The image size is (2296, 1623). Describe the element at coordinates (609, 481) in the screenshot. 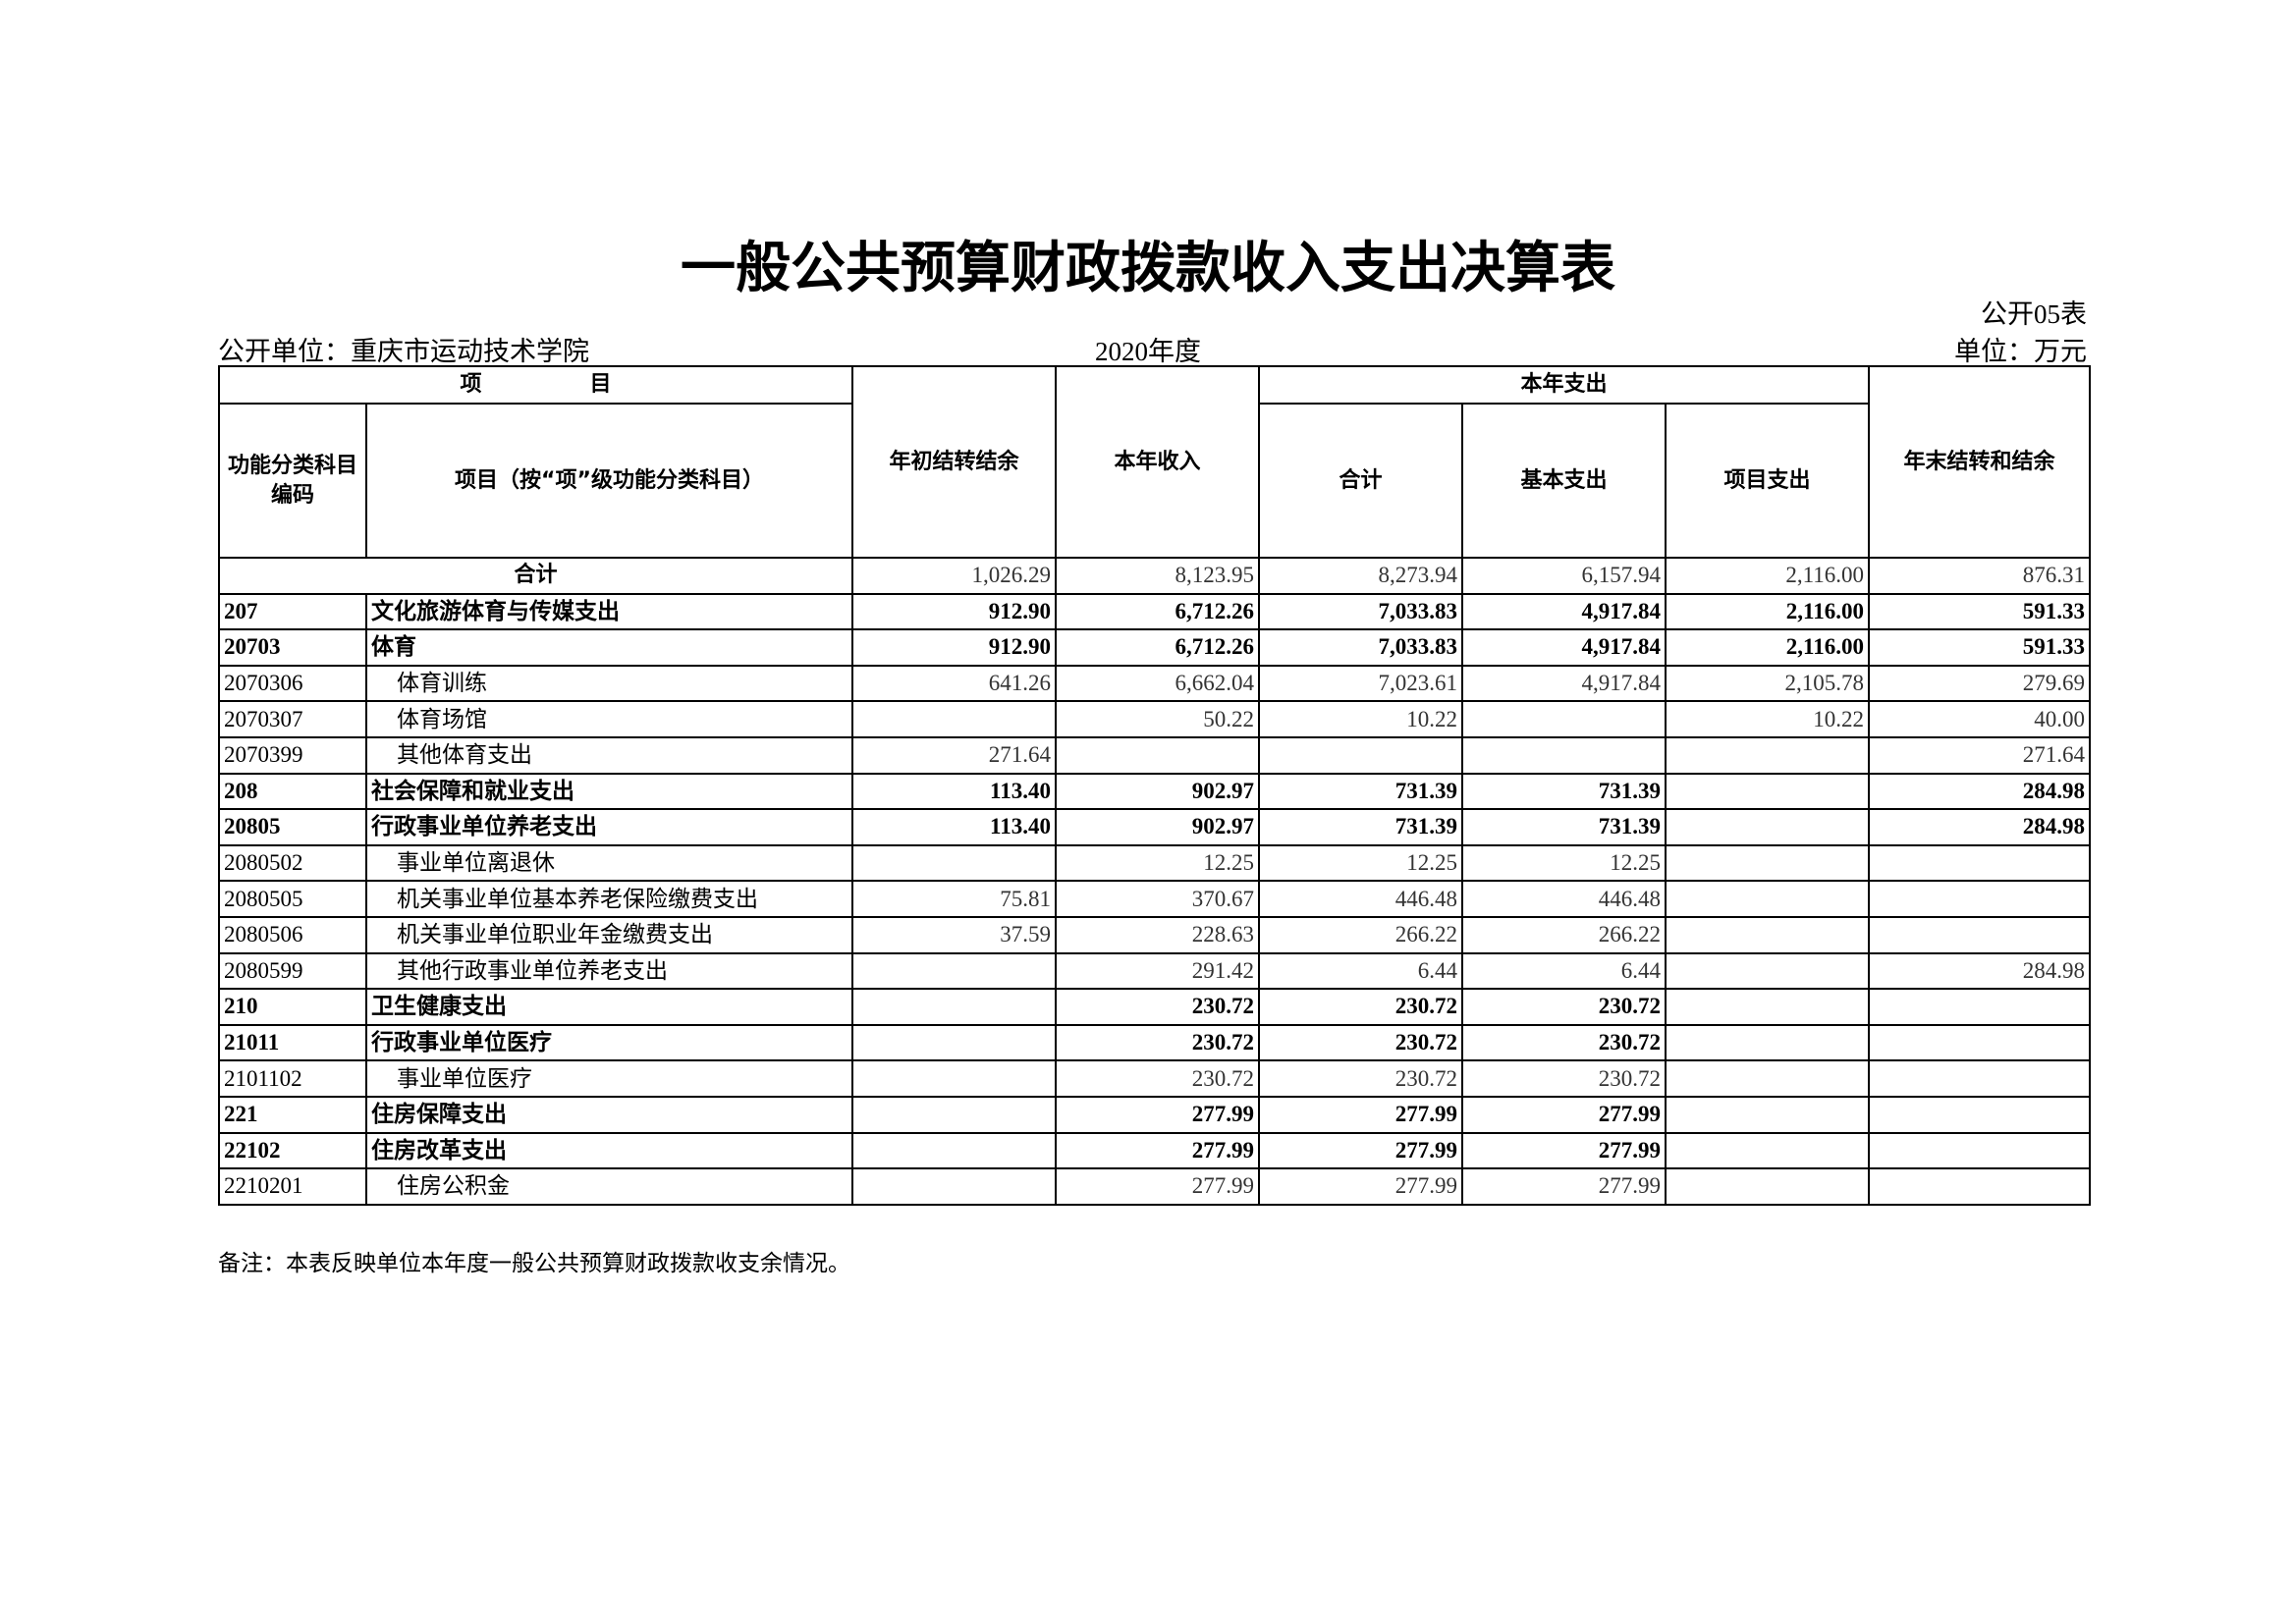

I see `header-cell: 项目（按“项”级功能分类科目）` at that location.